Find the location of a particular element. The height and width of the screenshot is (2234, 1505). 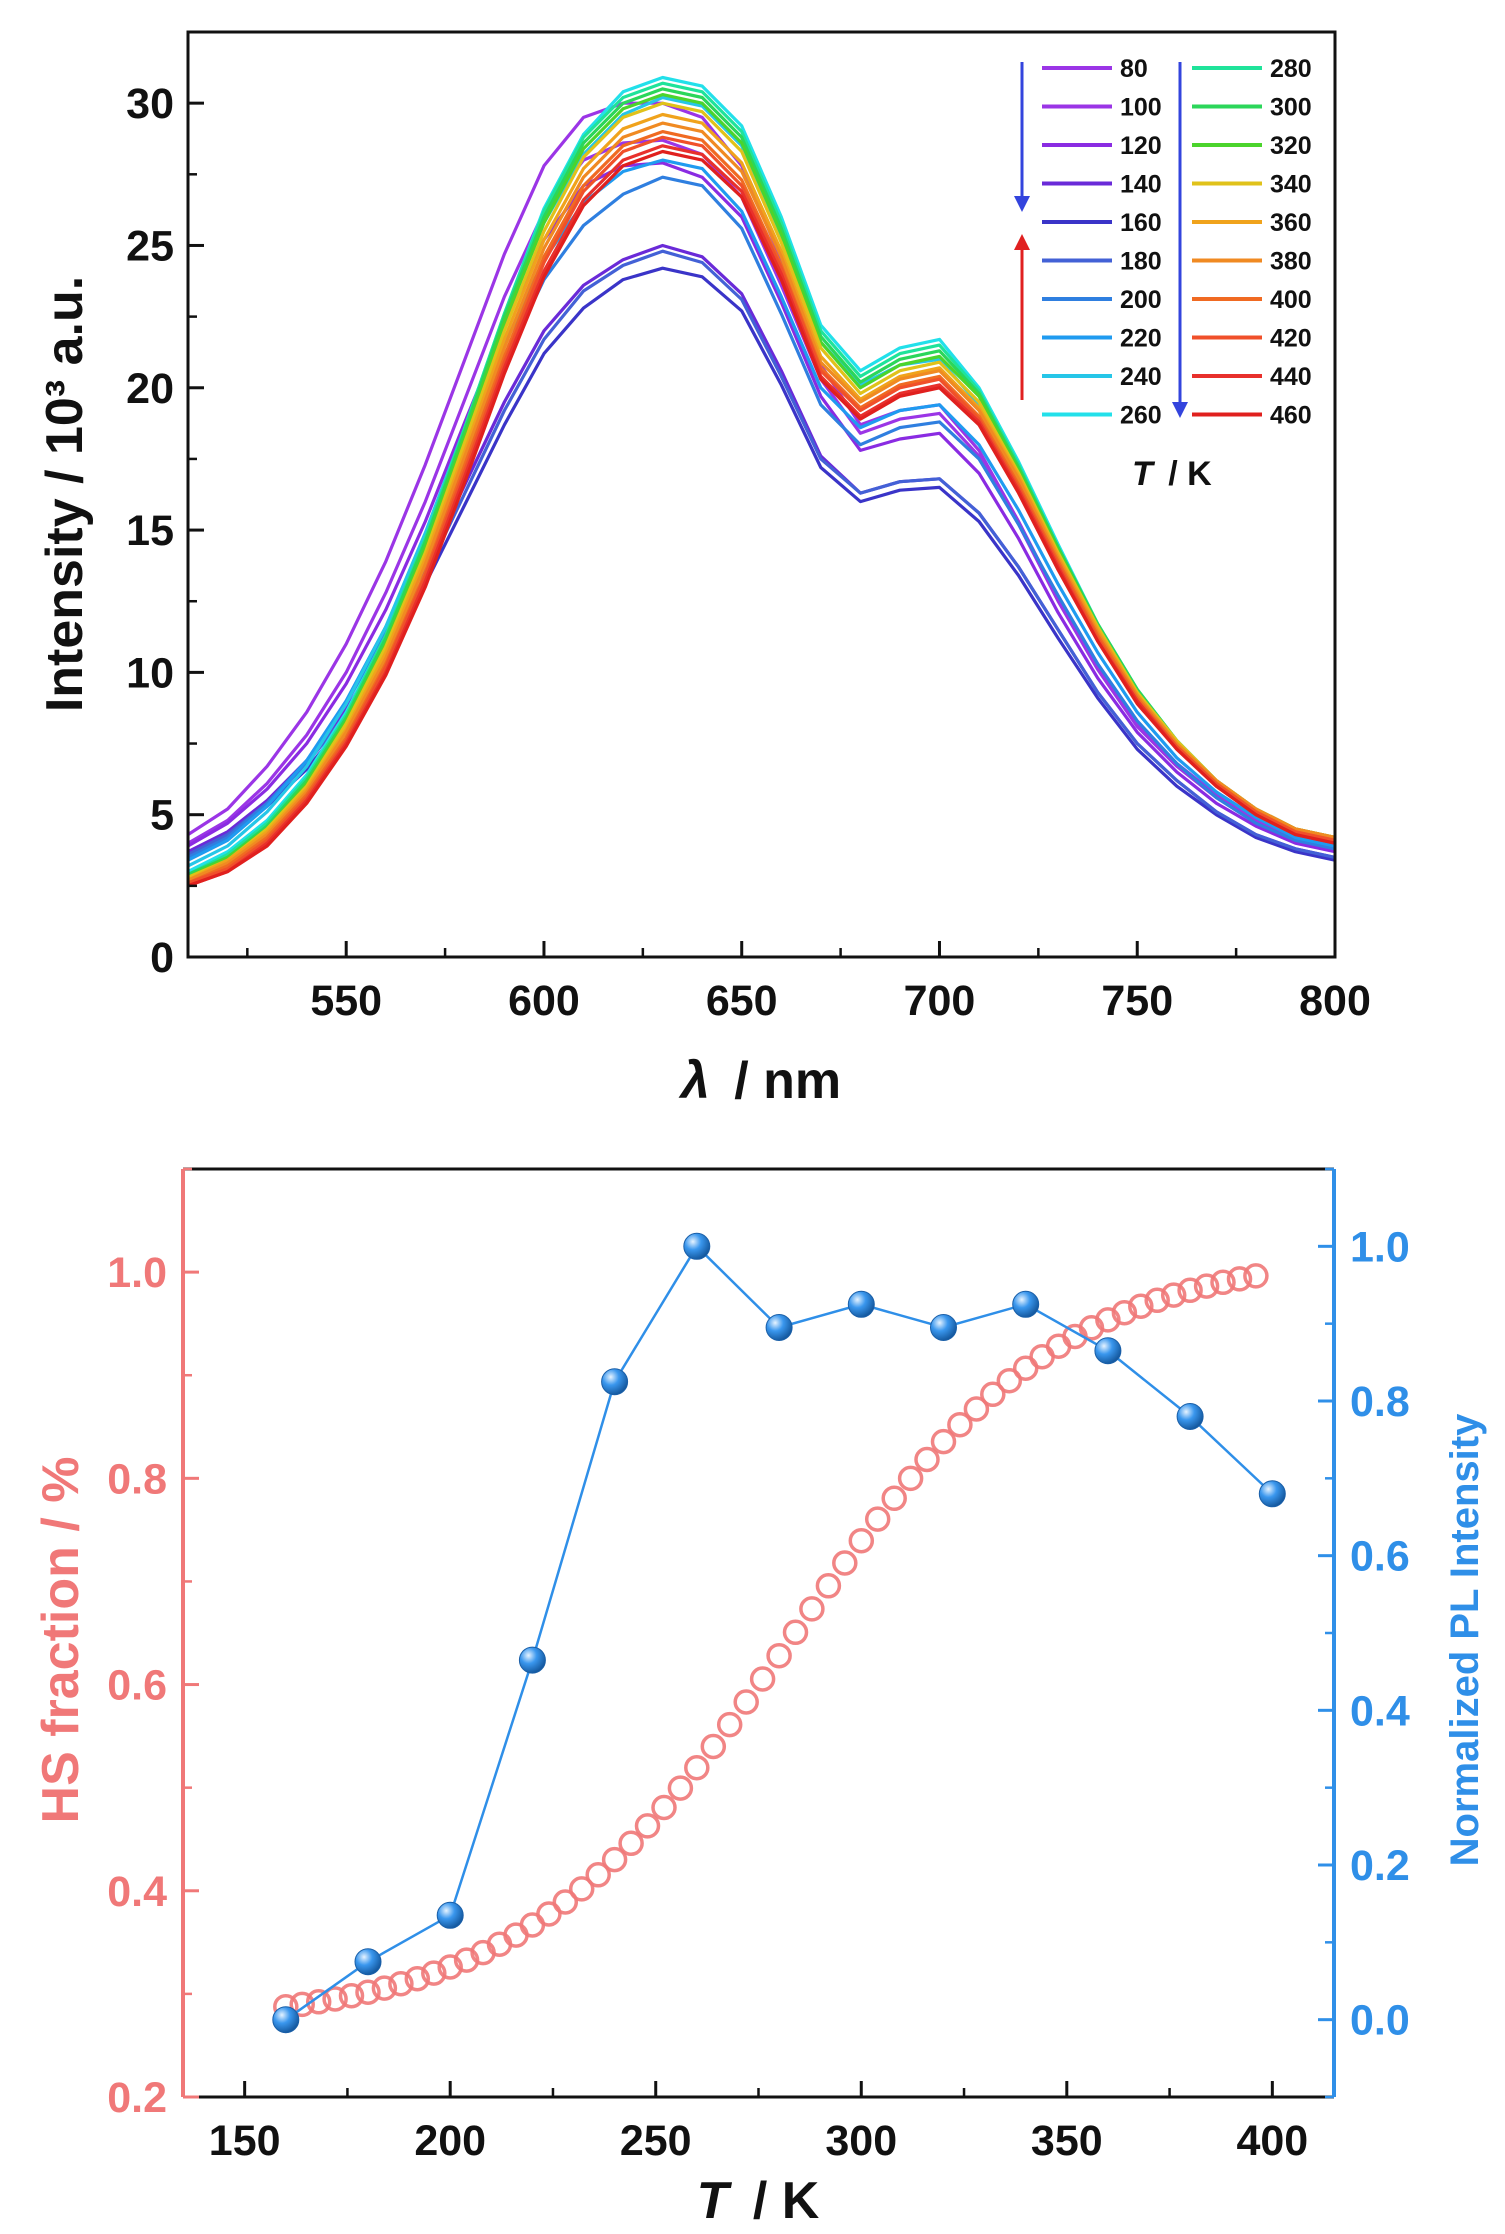

legend-label-460: 460 is located at coordinates (1291, 416).